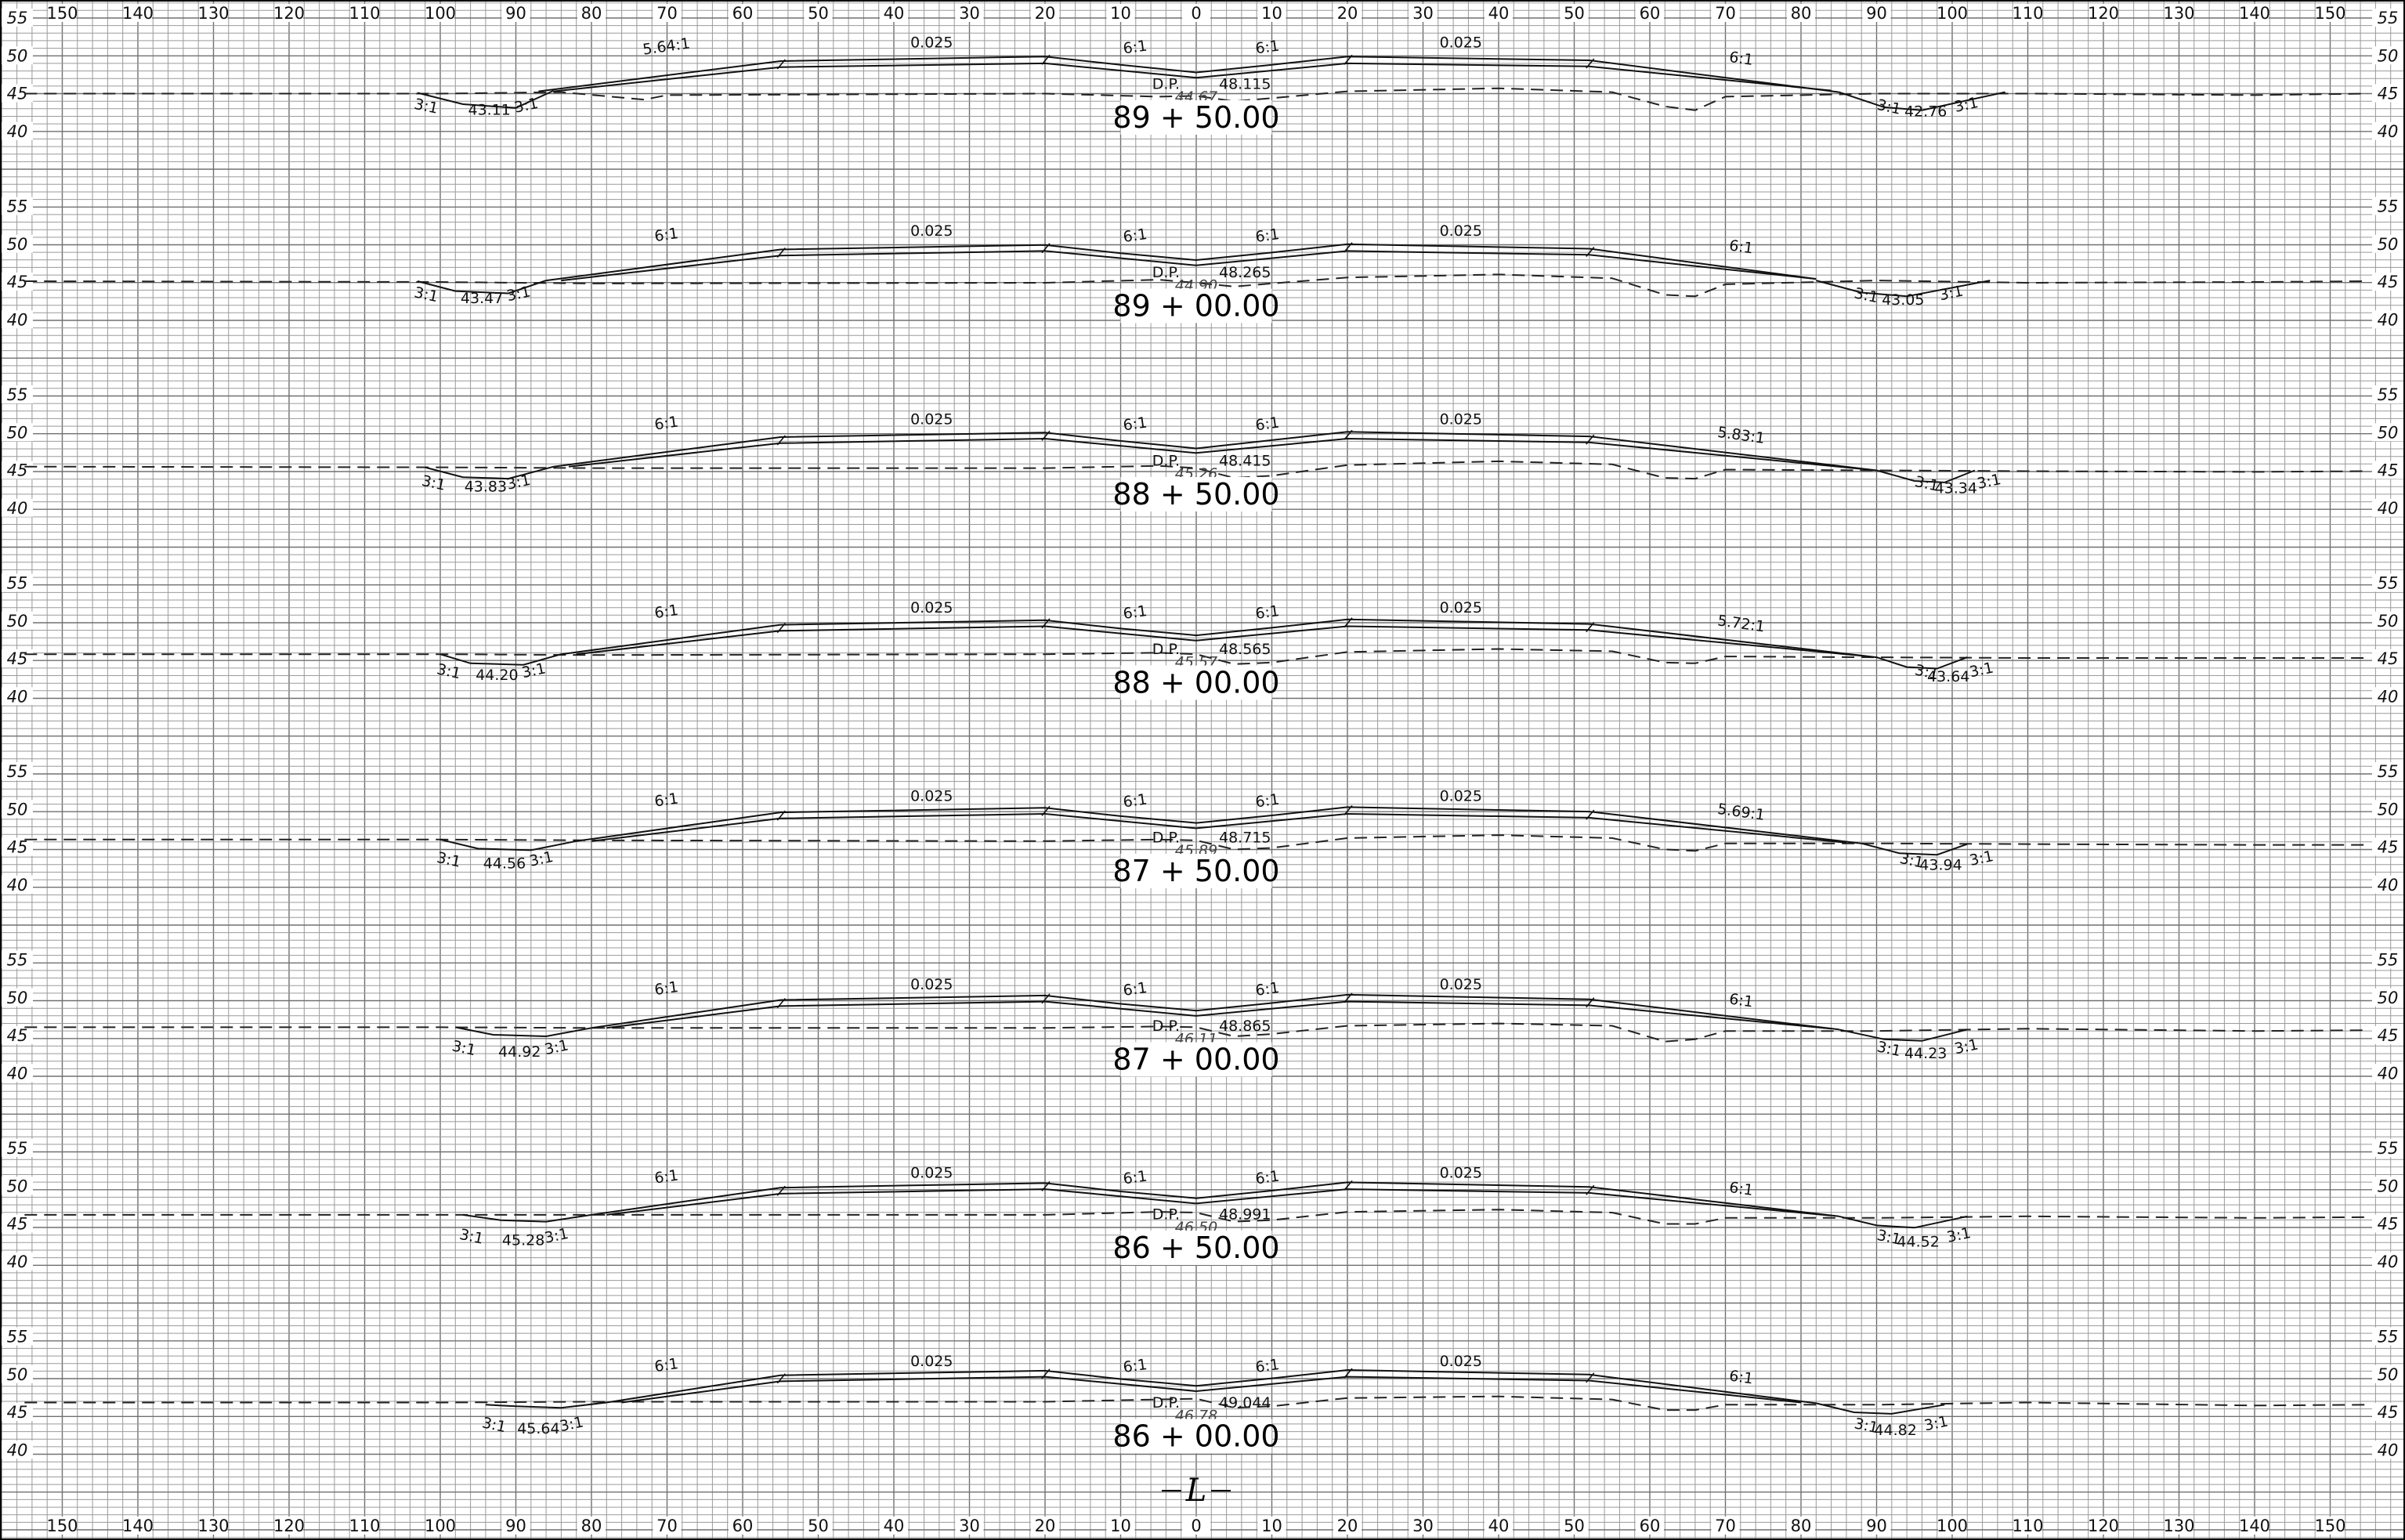 This screenshot has height=1540, width=2405. What do you see at coordinates (1461, 1361) in the screenshot?
I see `right-cross-slope-label: 0.025` at bounding box center [1461, 1361].